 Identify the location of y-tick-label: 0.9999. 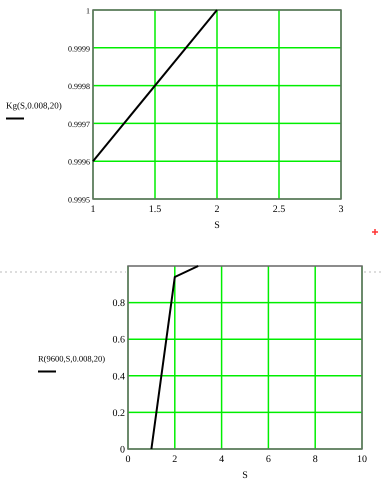
(79, 49).